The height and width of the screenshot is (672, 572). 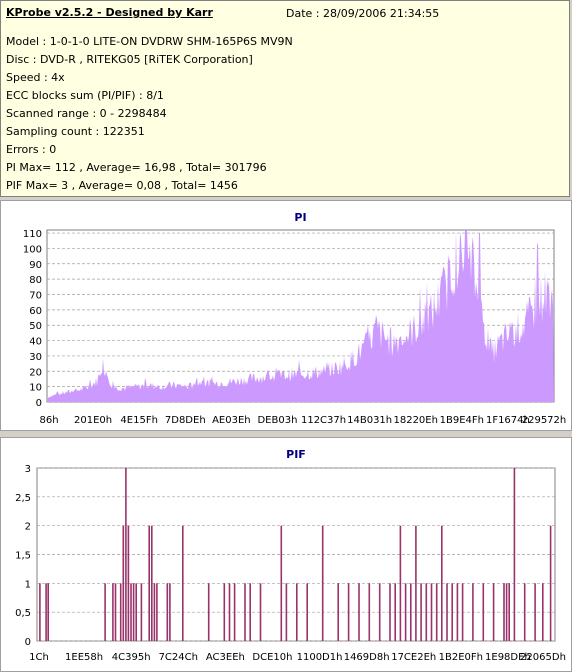 I want to click on pif-x-tick-label-3: 7C24Ch, so click(x=178, y=657).